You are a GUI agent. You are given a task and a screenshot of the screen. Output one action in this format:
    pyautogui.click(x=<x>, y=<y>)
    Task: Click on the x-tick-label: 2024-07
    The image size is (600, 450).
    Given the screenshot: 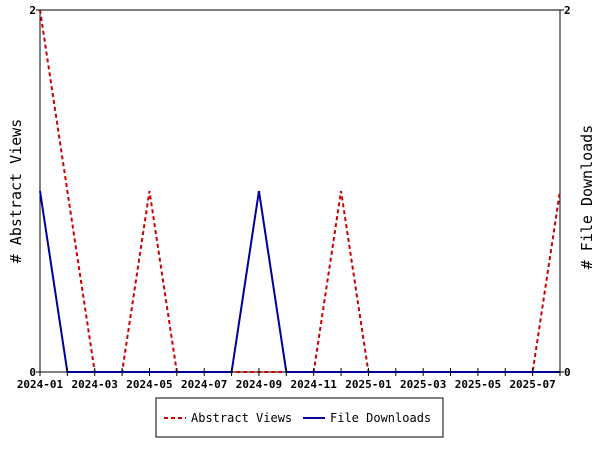 What is the action you would take?
    pyautogui.click(x=204, y=384)
    